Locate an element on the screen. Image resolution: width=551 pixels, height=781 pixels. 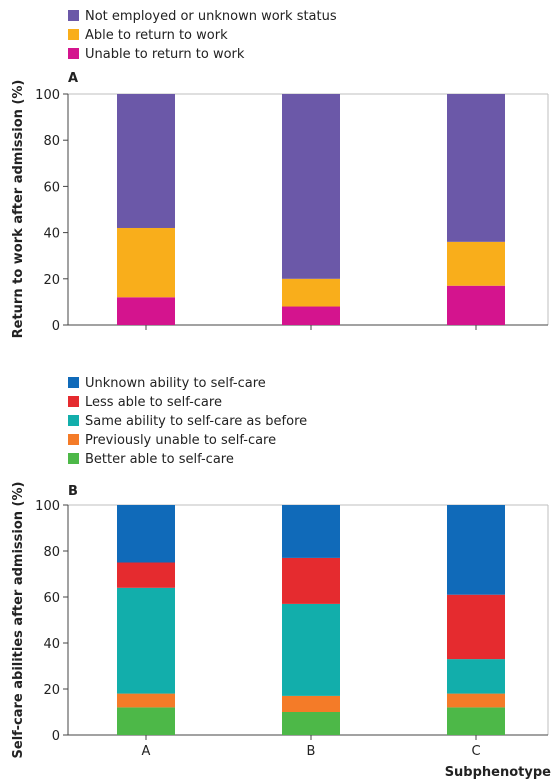
legend-label: Unknown ability to self-care is located at coordinates (175, 383).